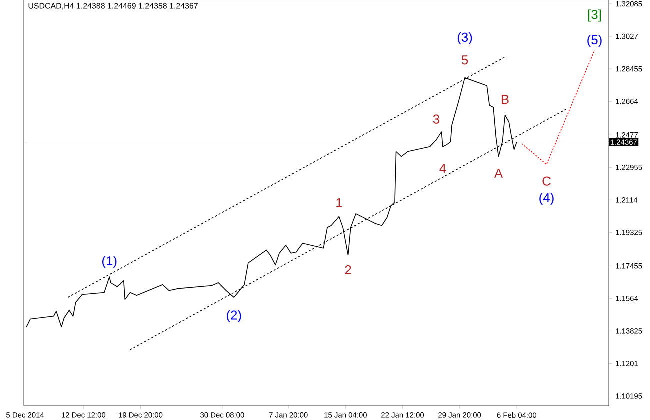 The image size is (650, 420). I want to click on annotation: (4), so click(547, 199).